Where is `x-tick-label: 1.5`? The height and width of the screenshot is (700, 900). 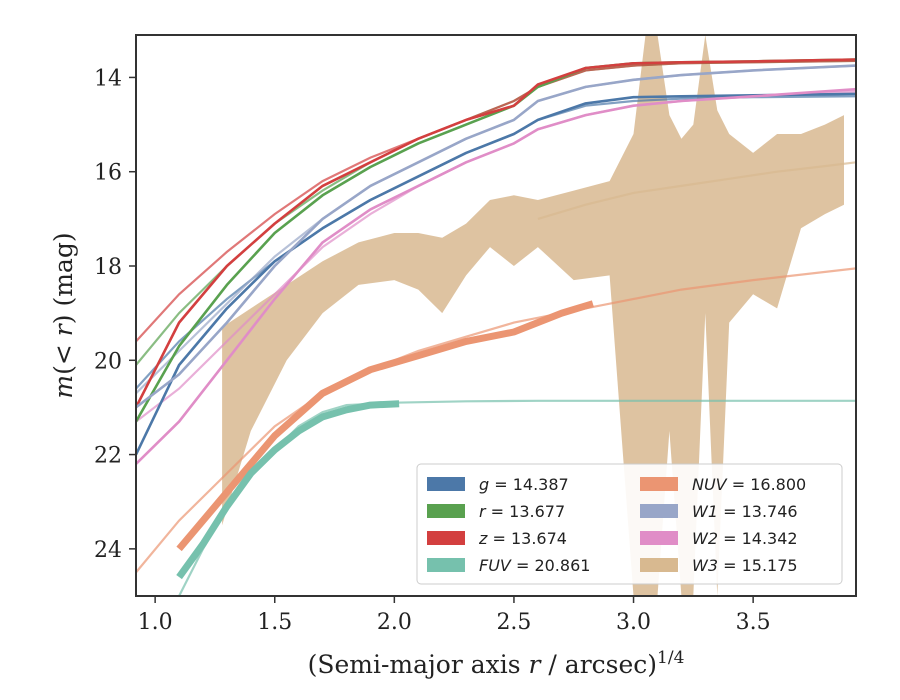
x-tick-label: 1.5 is located at coordinates (274, 622).